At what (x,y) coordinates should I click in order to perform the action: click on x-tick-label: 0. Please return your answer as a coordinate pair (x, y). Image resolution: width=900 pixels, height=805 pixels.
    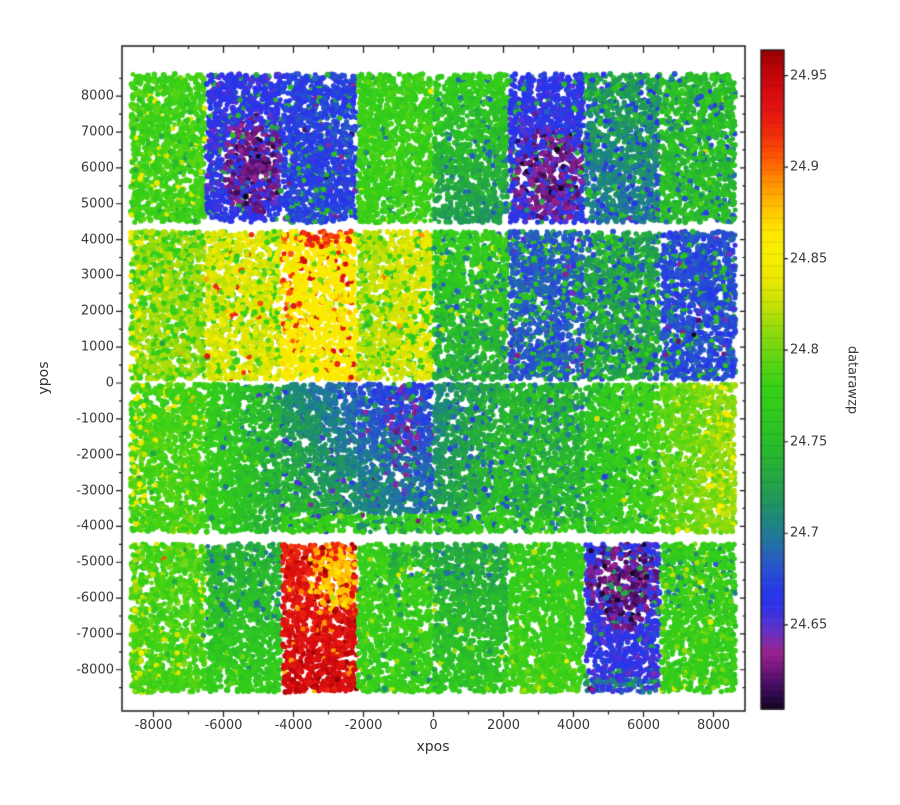
    Looking at the image, I should click on (433, 725).